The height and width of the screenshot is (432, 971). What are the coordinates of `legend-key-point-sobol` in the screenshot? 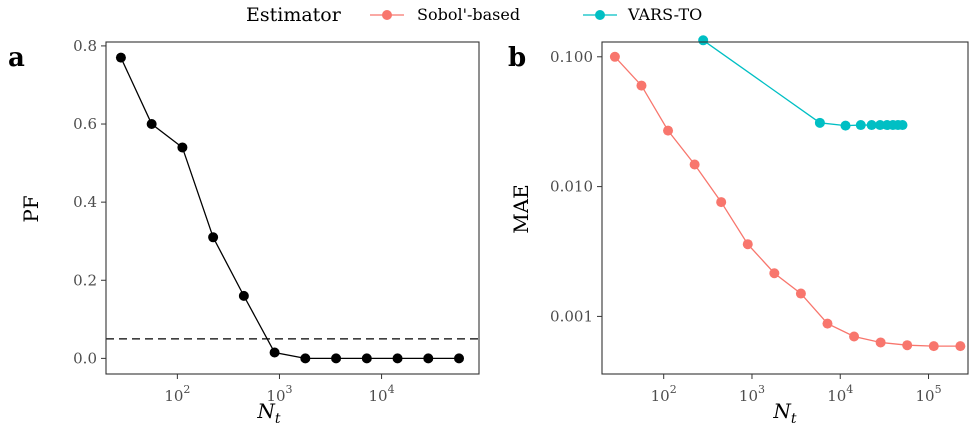 It's located at (387, 15).